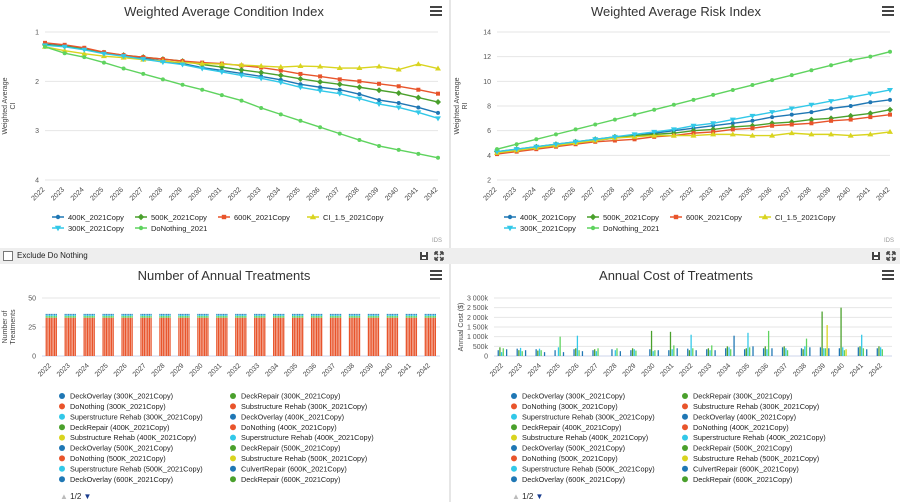 The image size is (900, 502). Describe the element at coordinates (570, 458) in the screenshot. I see `legend-label: DoNothing (500K_2021Copy)` at that location.